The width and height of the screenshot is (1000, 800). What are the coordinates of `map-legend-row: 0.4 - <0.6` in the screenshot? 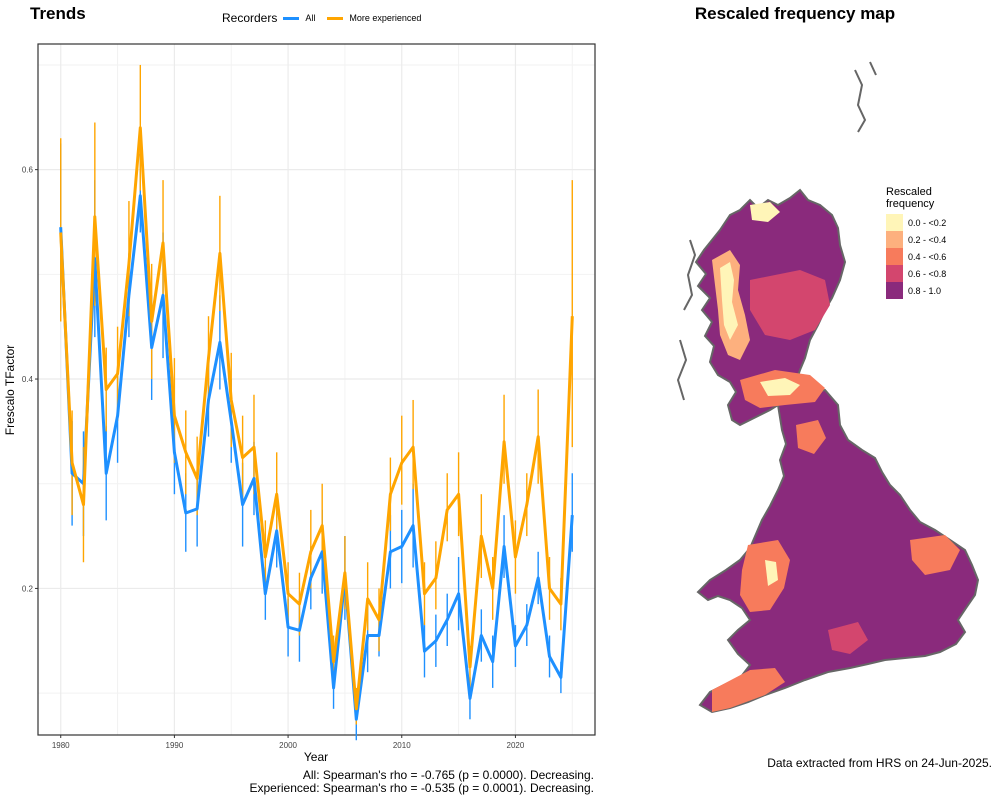 It's located at (921, 256).